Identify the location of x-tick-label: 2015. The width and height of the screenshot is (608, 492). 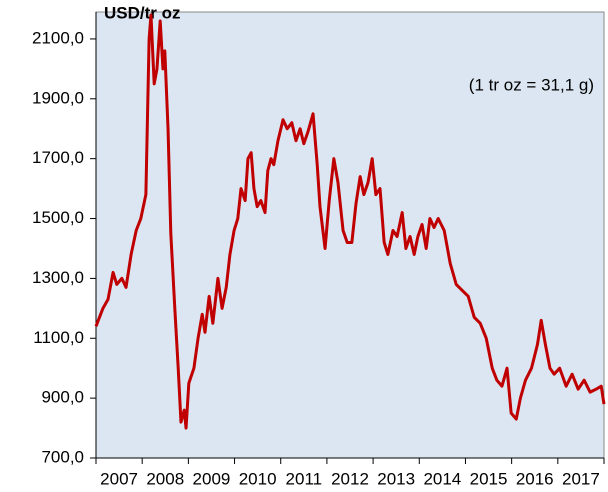
(489, 478).